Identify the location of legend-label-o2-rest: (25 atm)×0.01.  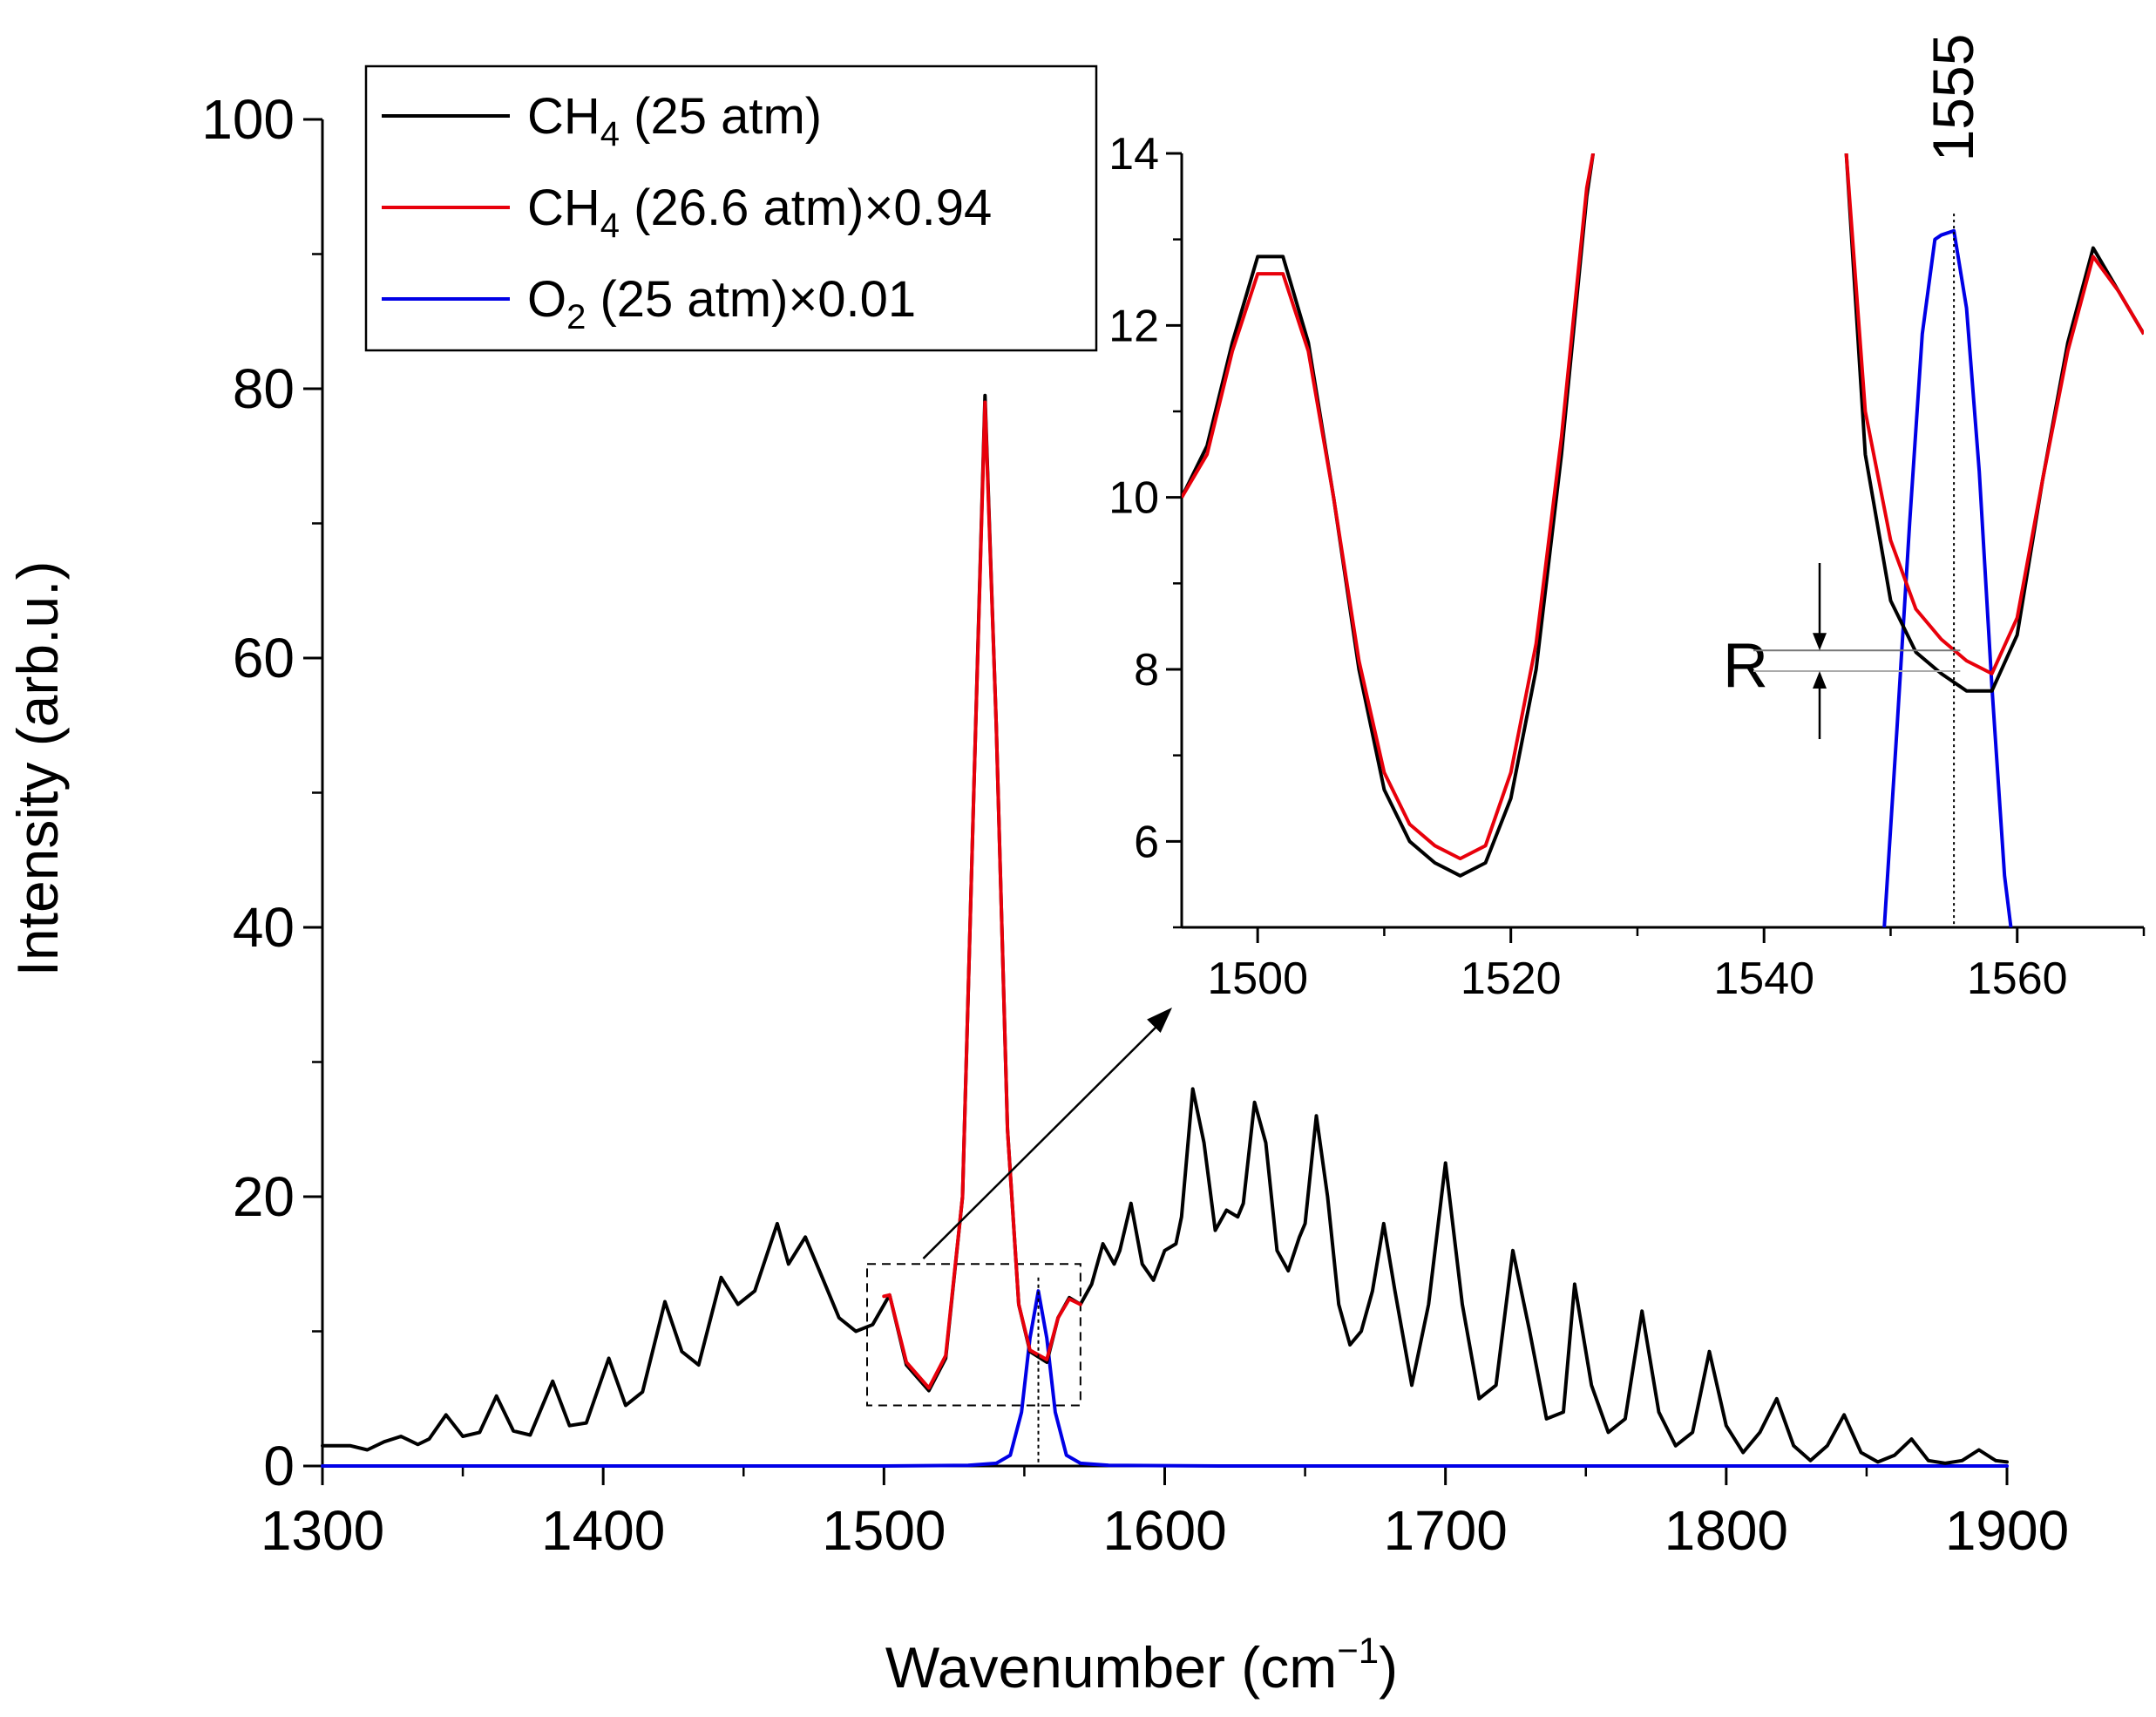
(751, 299).